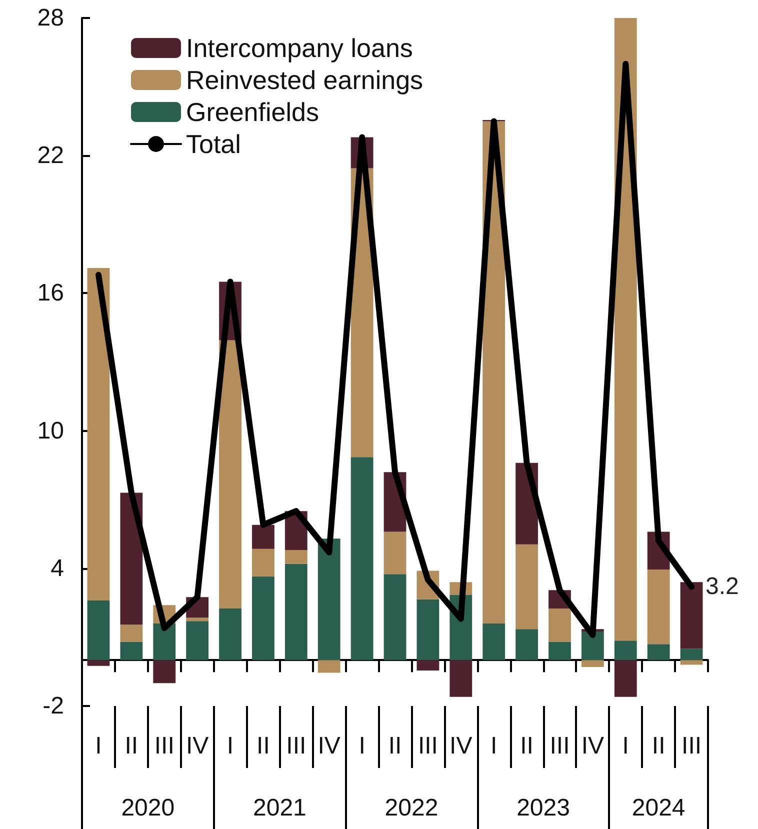 The image size is (758, 829). I want to click on y-tick-label: -2, so click(53, 706).